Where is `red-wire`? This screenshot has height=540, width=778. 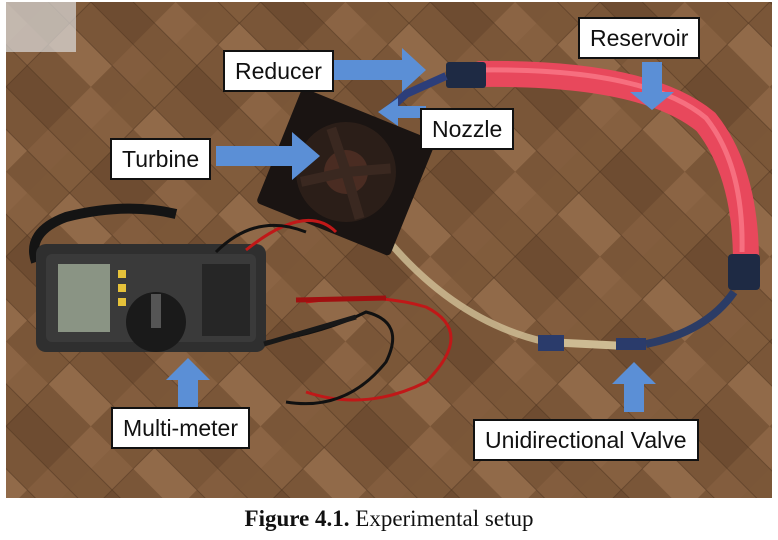 red-wire is located at coordinates (291, 235).